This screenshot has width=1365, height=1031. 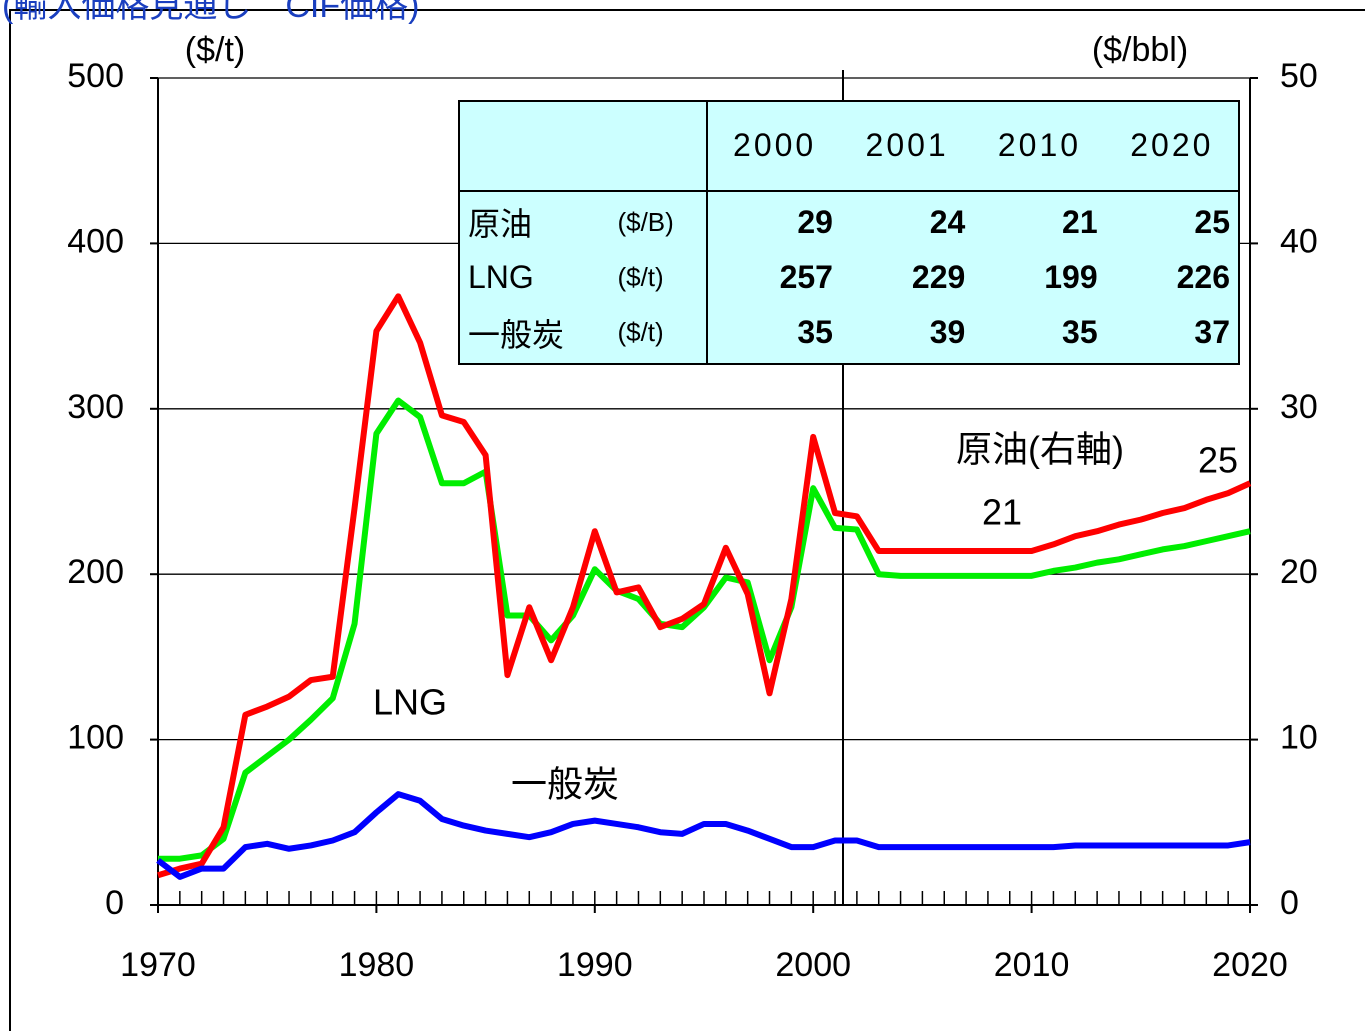 I want to click on annotation: 21, so click(x=1002, y=512).